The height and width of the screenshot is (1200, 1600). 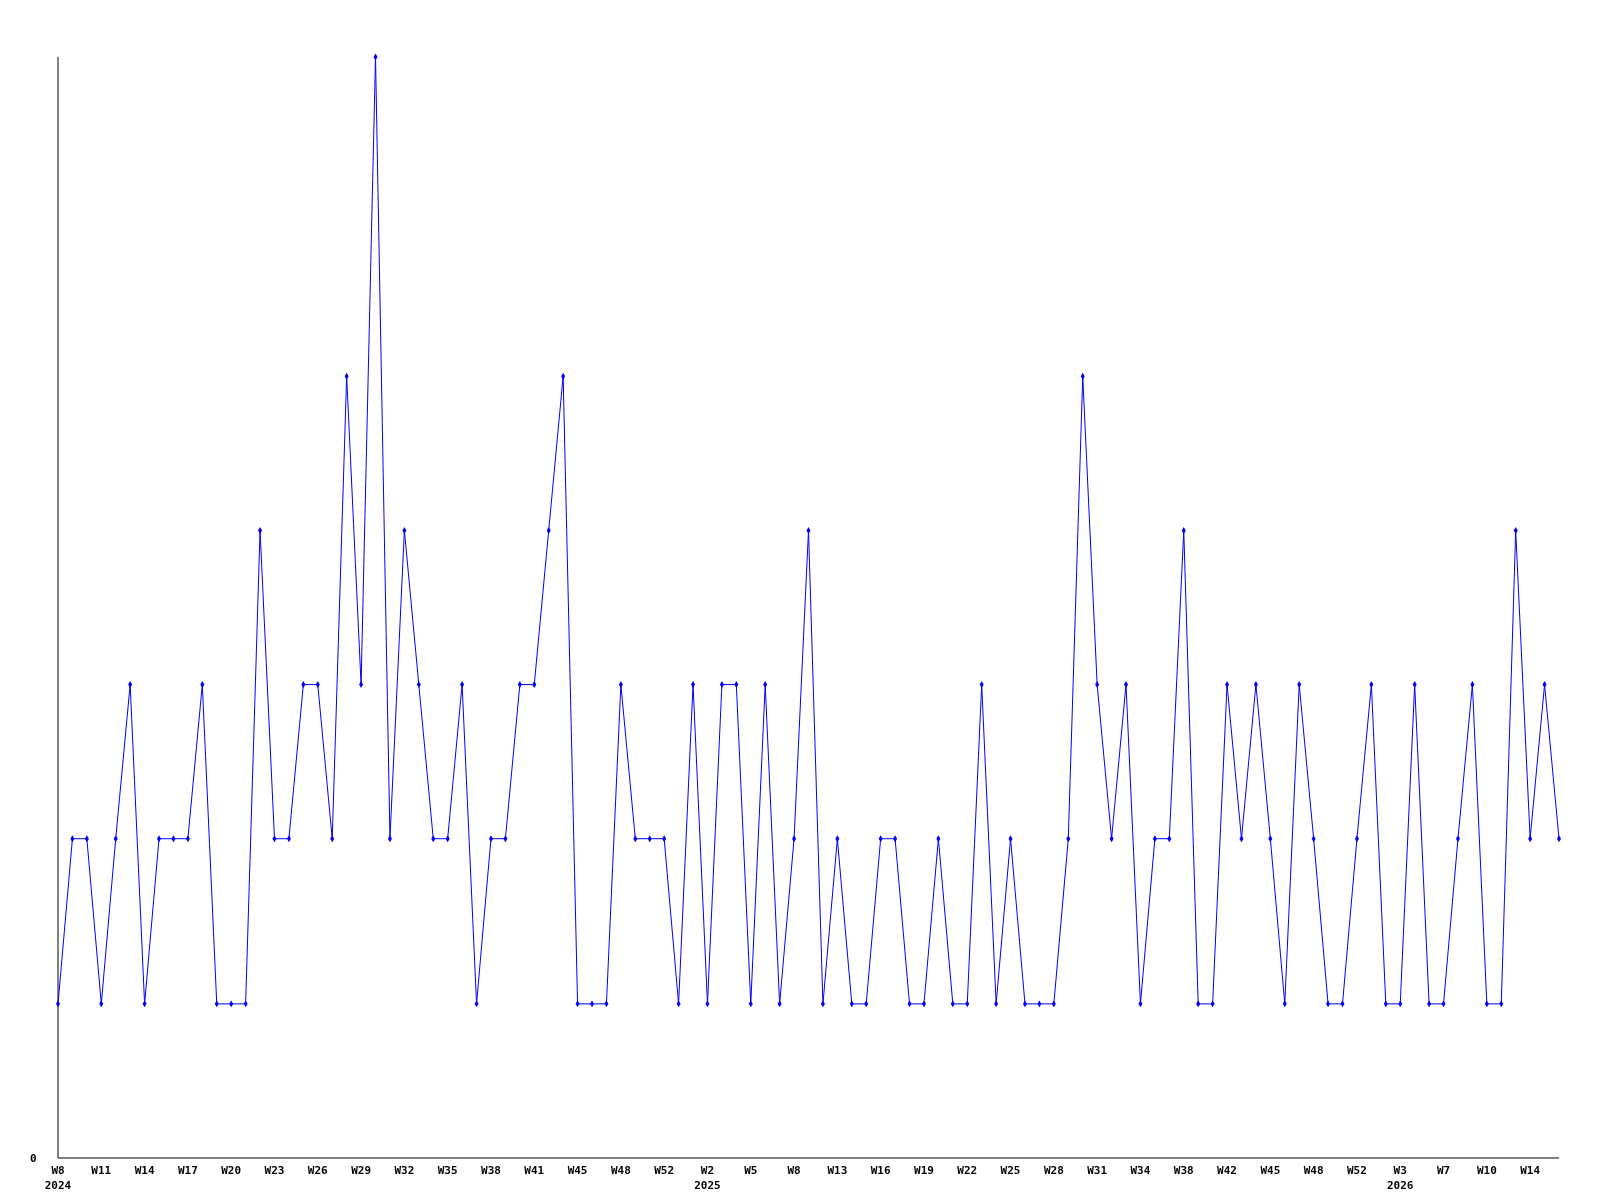 I want to click on x-tick-label: W13, so click(x=837, y=1170).